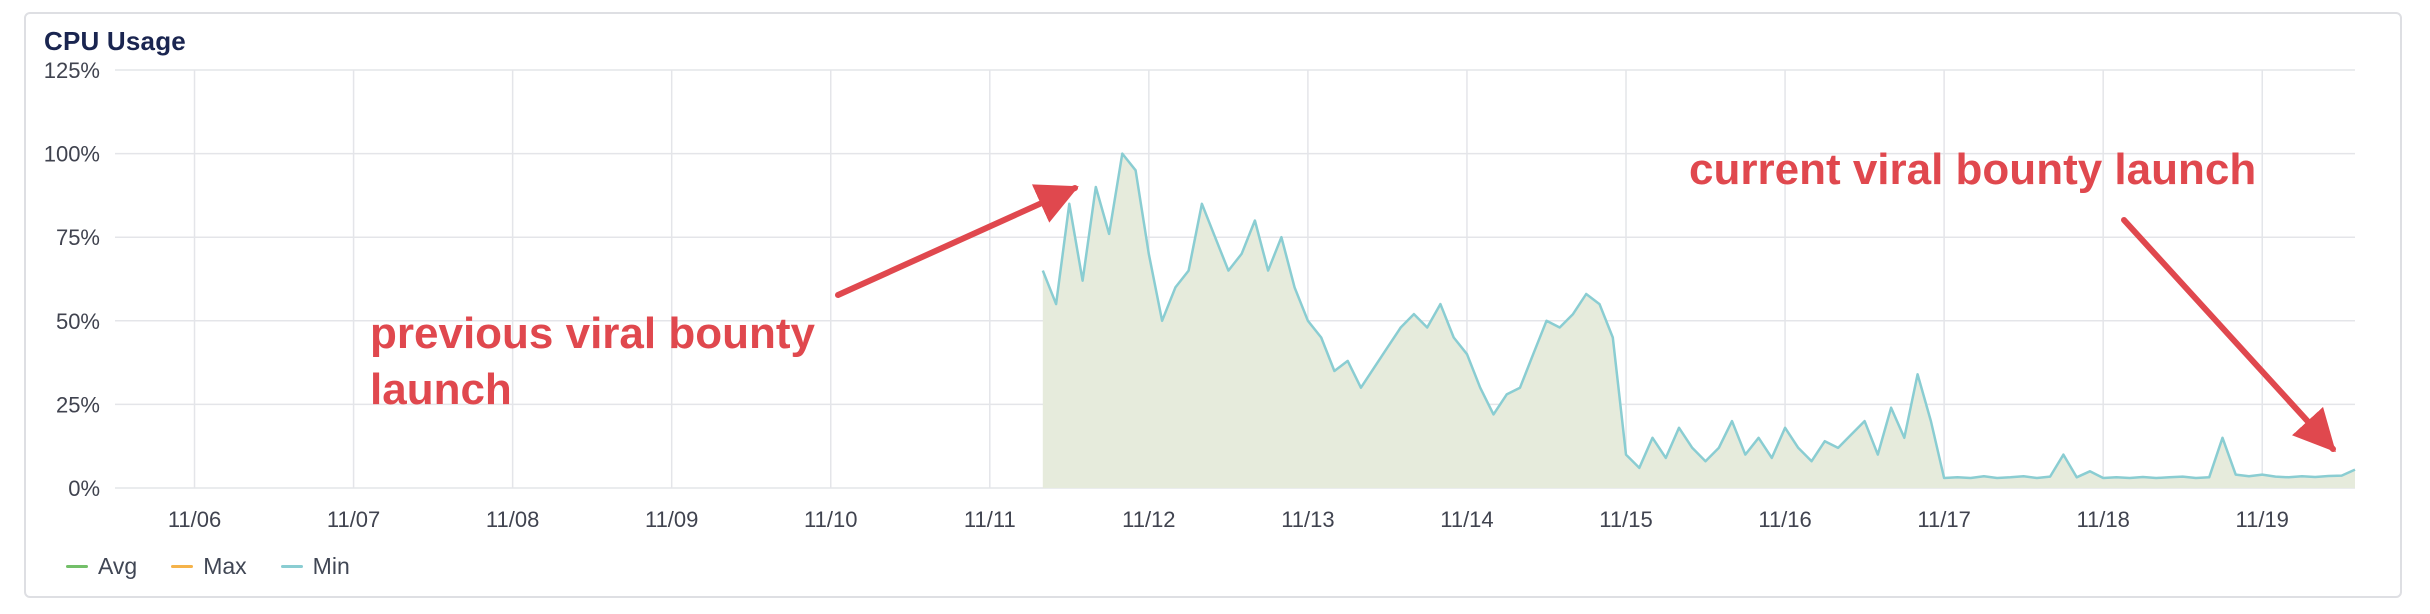  I want to click on legend-label-max: Max, so click(225, 566).